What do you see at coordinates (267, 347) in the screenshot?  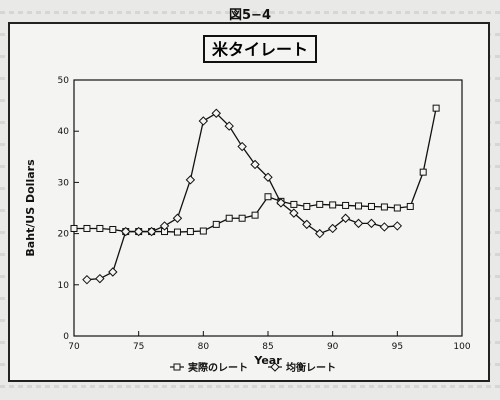 I see `x-tick-label: 85` at bounding box center [267, 347].